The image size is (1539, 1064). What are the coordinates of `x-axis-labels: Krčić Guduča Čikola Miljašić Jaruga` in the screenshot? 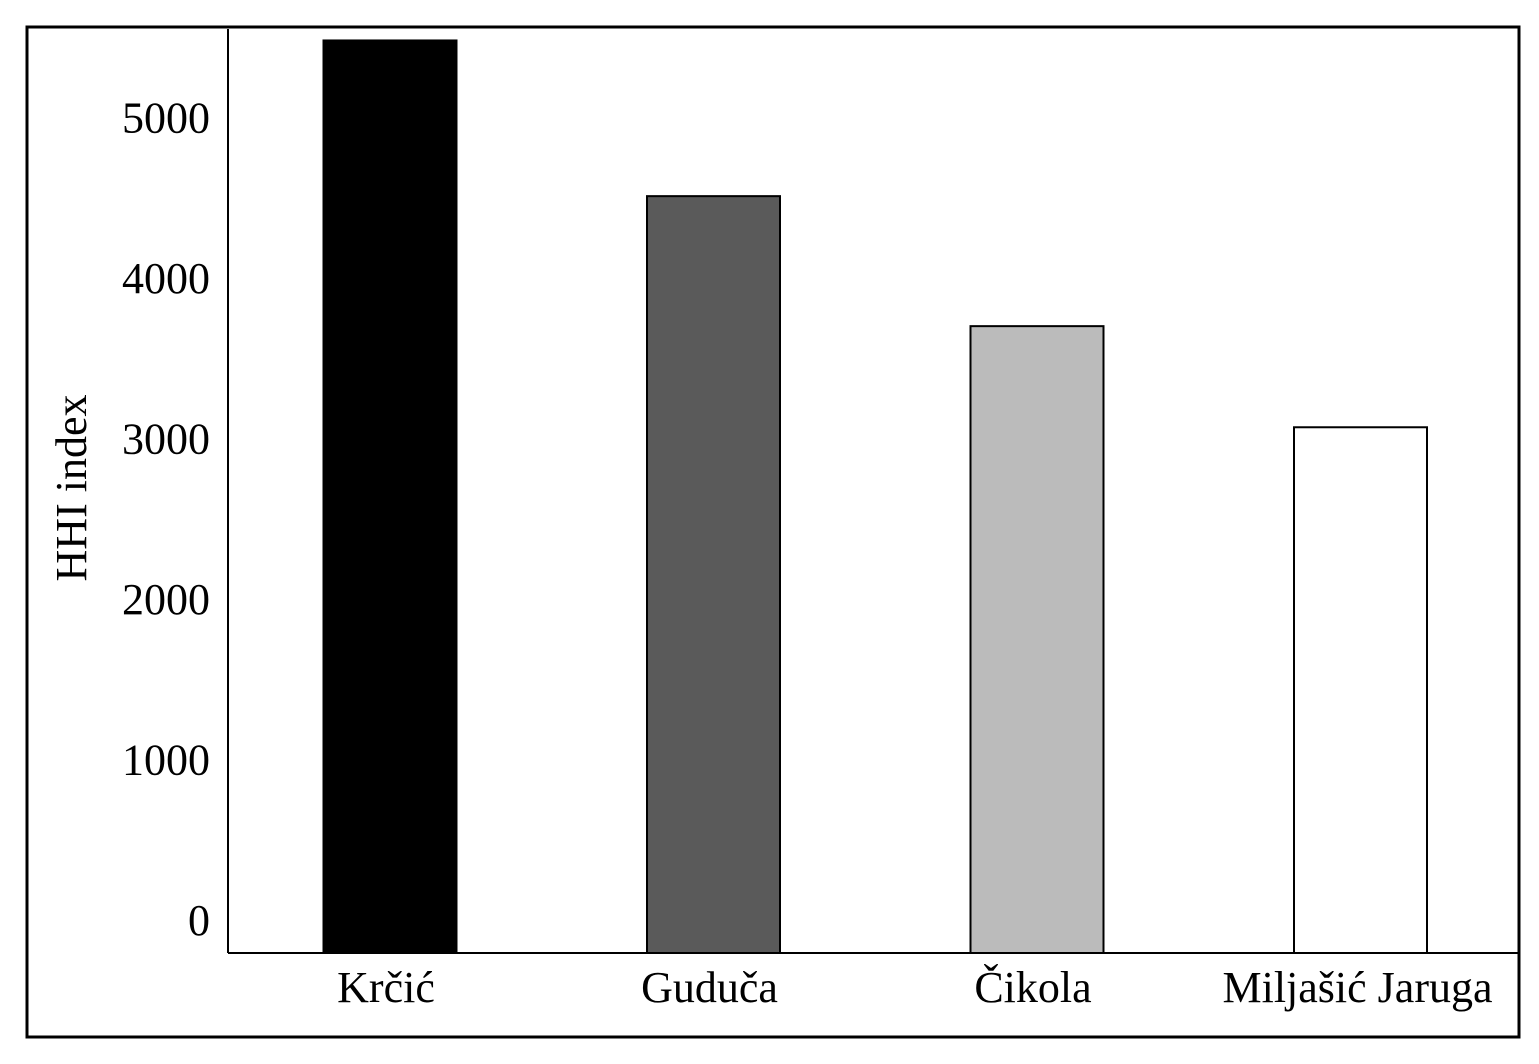 It's located at (914, 987).